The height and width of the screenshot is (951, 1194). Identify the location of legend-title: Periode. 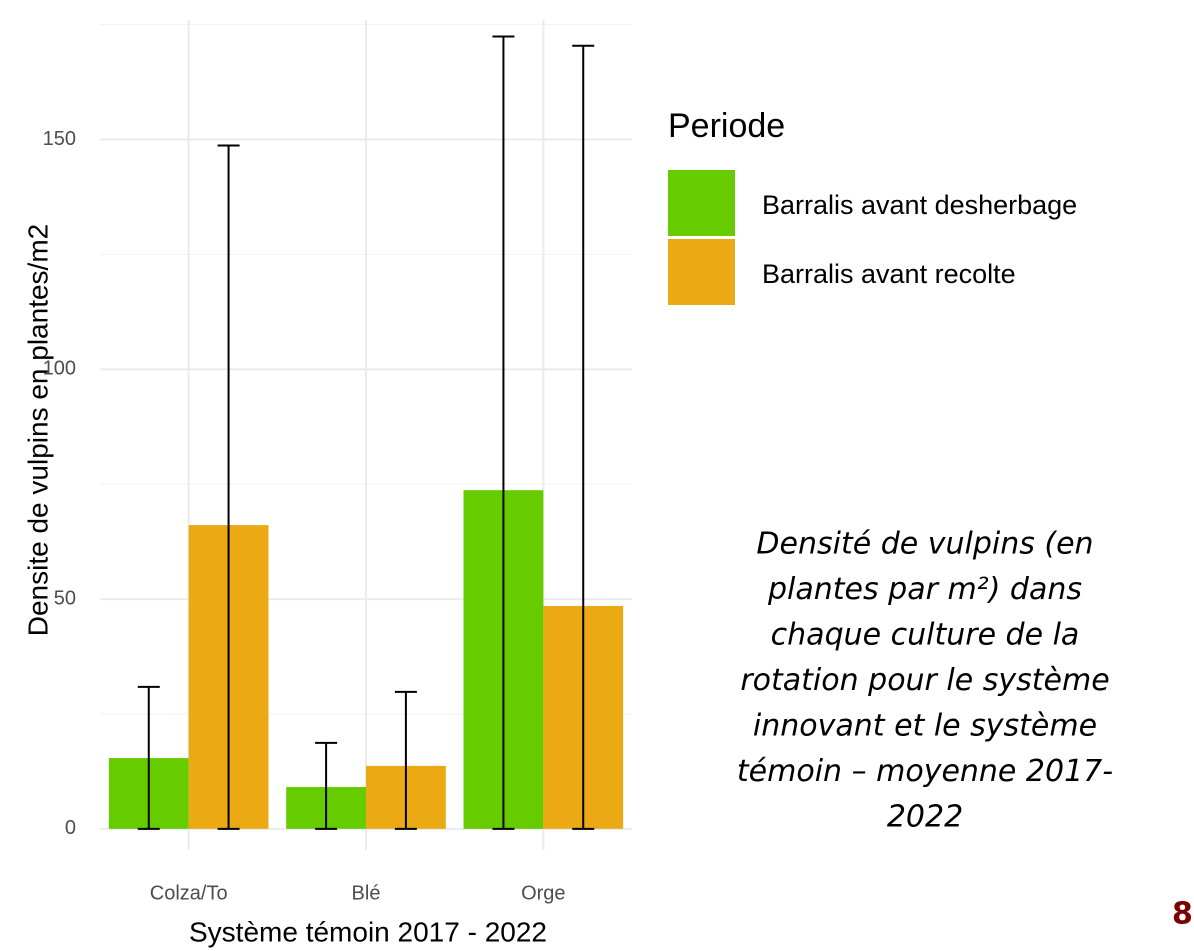
(726, 126).